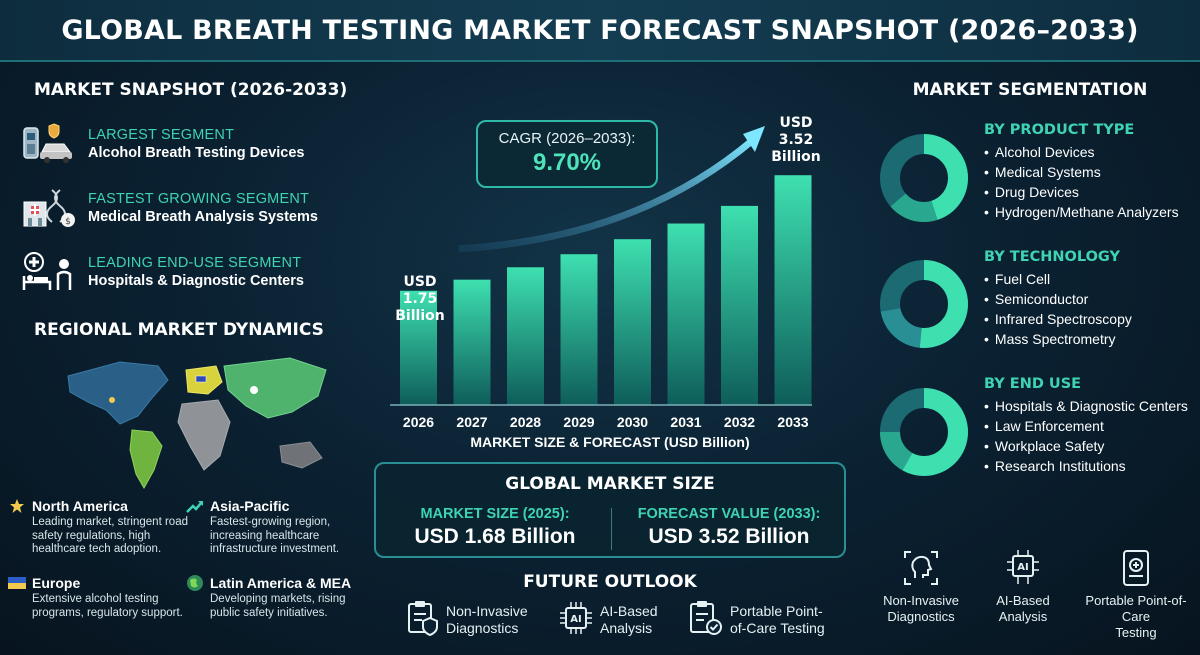  I want to click on outlook-text: Diagnostics, so click(482, 628).